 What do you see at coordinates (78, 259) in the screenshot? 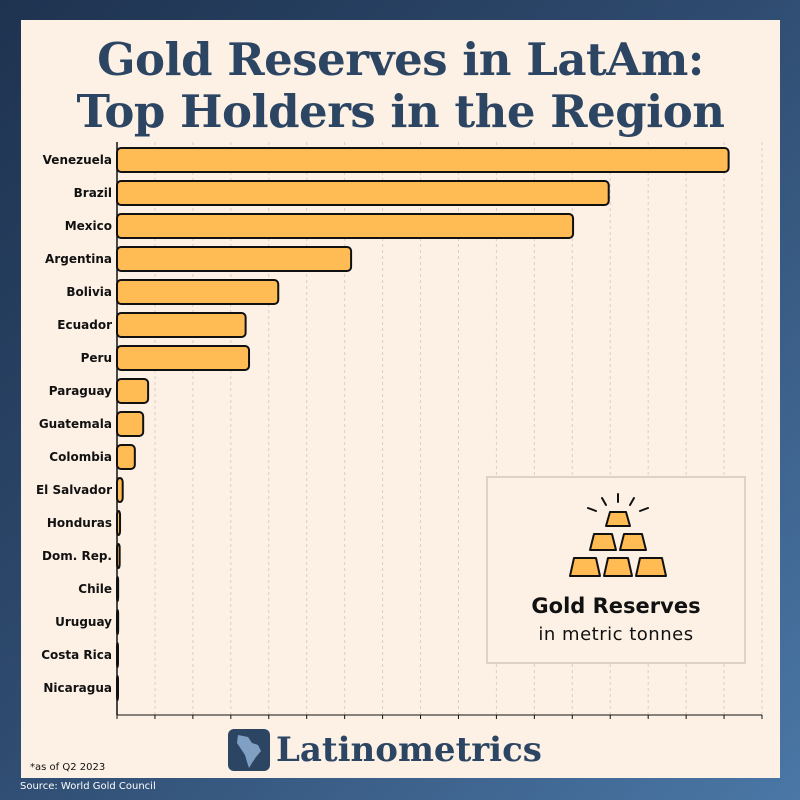
I see `category-label: Argentina` at bounding box center [78, 259].